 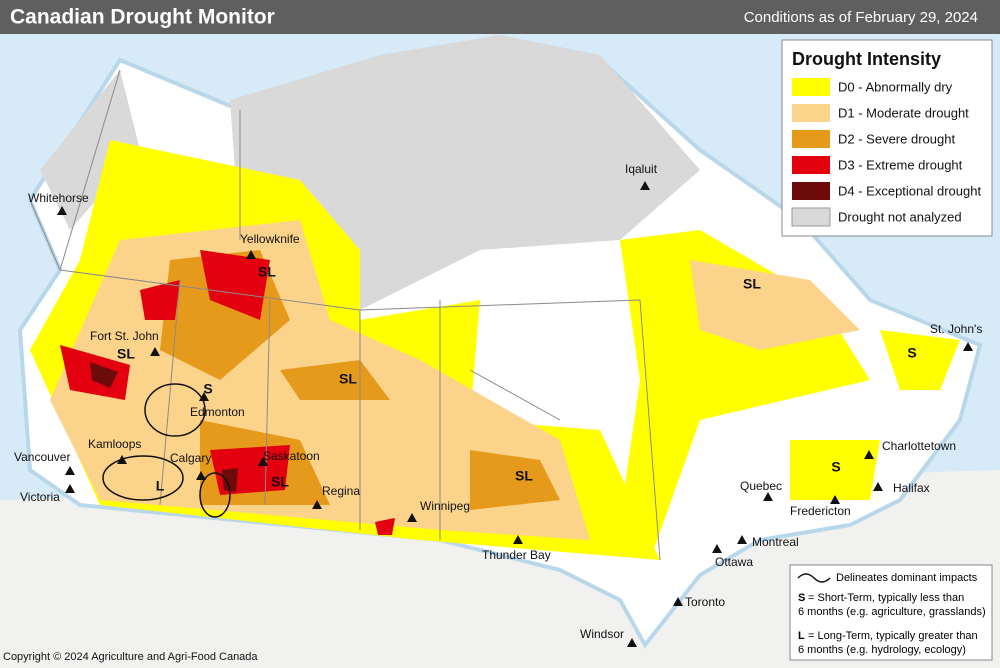 What do you see at coordinates (705, 602) in the screenshot?
I see `city-label: Toronto` at bounding box center [705, 602].